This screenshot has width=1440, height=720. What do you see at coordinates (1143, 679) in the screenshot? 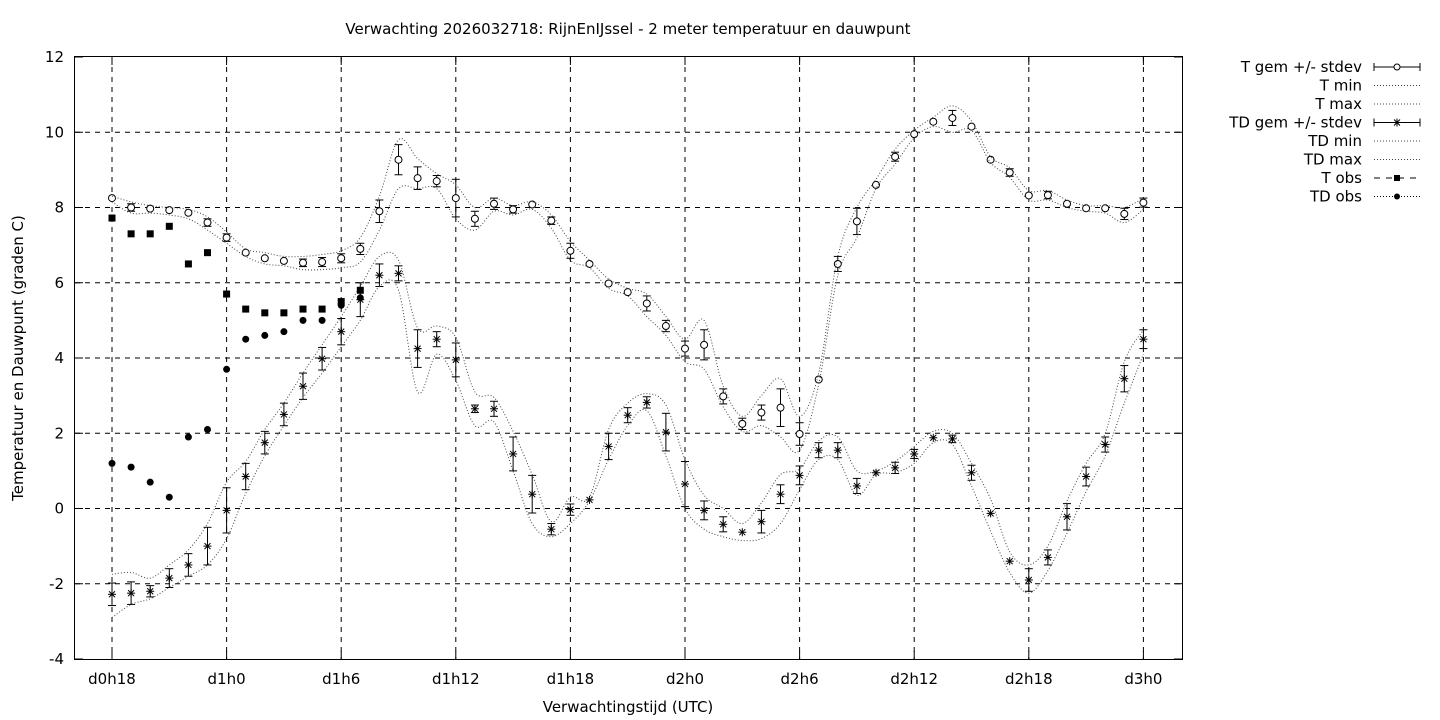
I see `x-tick-label: d3h0` at bounding box center [1143, 679].